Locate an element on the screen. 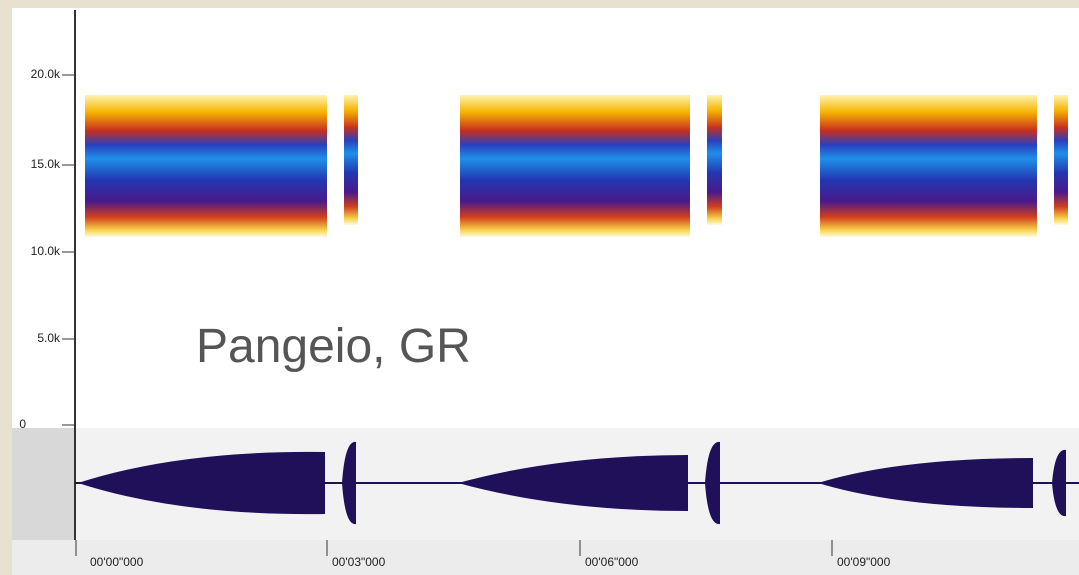  time-label: 00'00"000 is located at coordinates (117, 562).